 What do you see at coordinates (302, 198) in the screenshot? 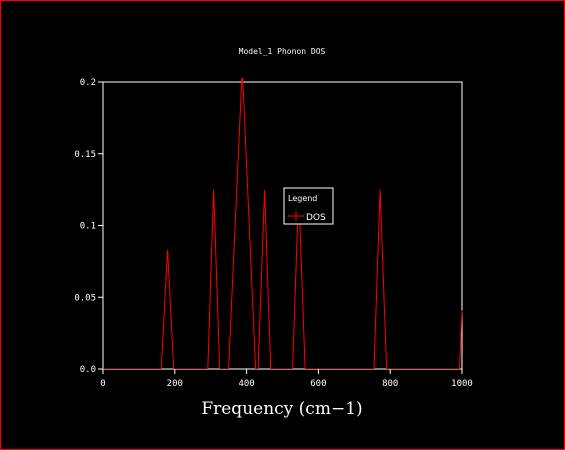
I see `legend-title: Legend` at bounding box center [302, 198].